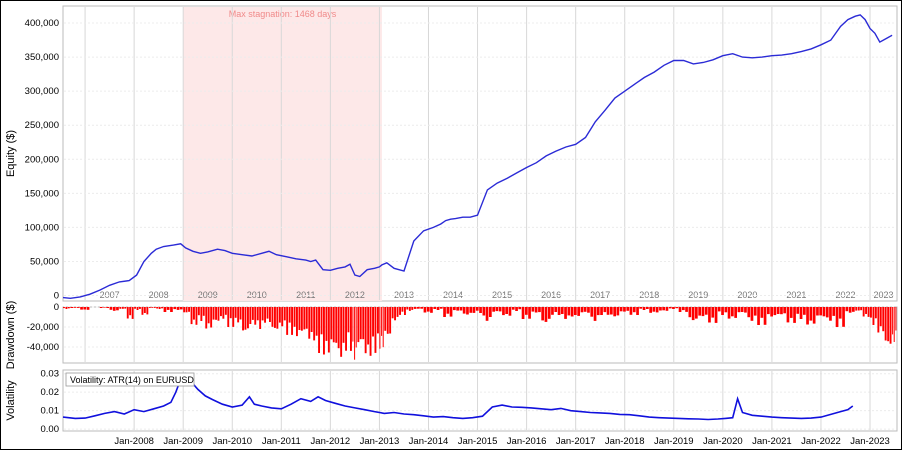 This screenshot has height=454, width=902. What do you see at coordinates (42, 159) in the screenshot?
I see `equity-y-tick-label: 200,000` at bounding box center [42, 159].